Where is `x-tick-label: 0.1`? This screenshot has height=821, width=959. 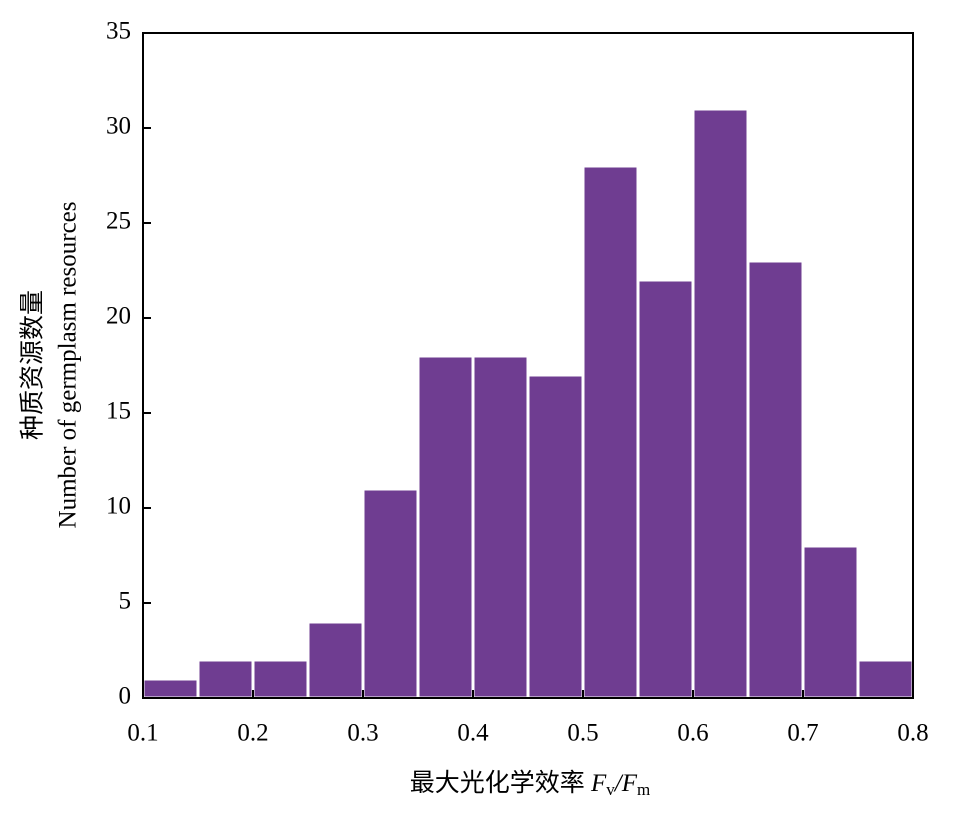 x-tick-label: 0.1 is located at coordinates (142, 733).